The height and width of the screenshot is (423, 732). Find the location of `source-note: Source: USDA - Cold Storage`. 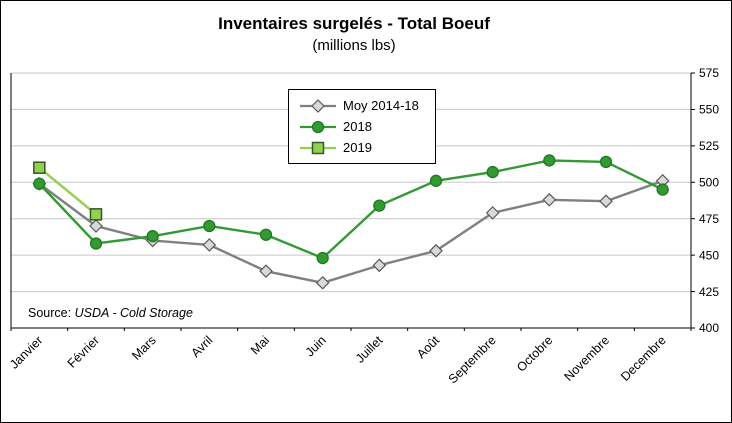

source-note: Source: USDA - Cold Storage is located at coordinates (110, 313).